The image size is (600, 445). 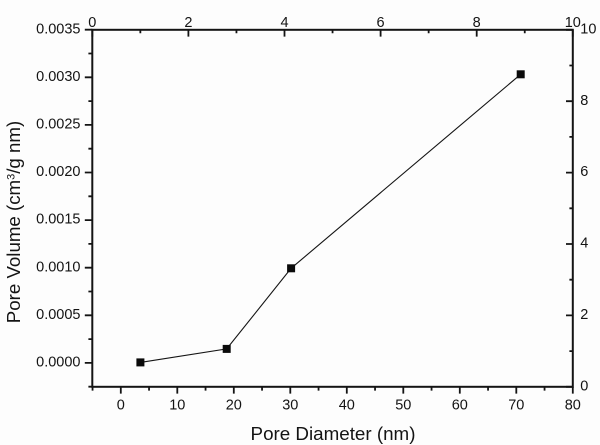 What do you see at coordinates (516, 406) in the screenshot?
I see `svg-text: 70` at bounding box center [516, 406].